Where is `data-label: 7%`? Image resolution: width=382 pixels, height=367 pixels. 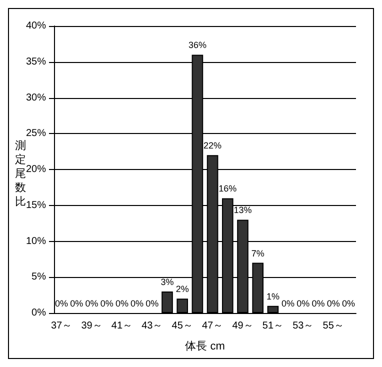
data-label: 7% is located at coordinates (257, 253).